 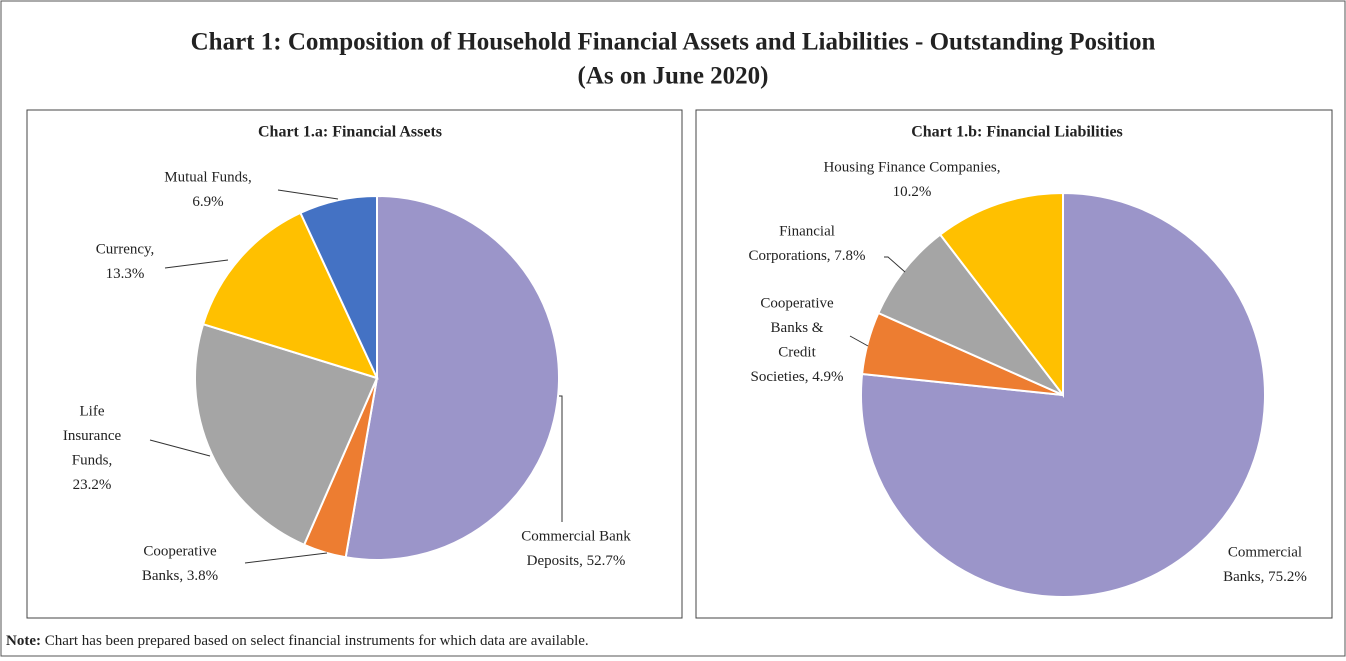 I want to click on data-label: Societies, 4.9%, so click(x=797, y=377).